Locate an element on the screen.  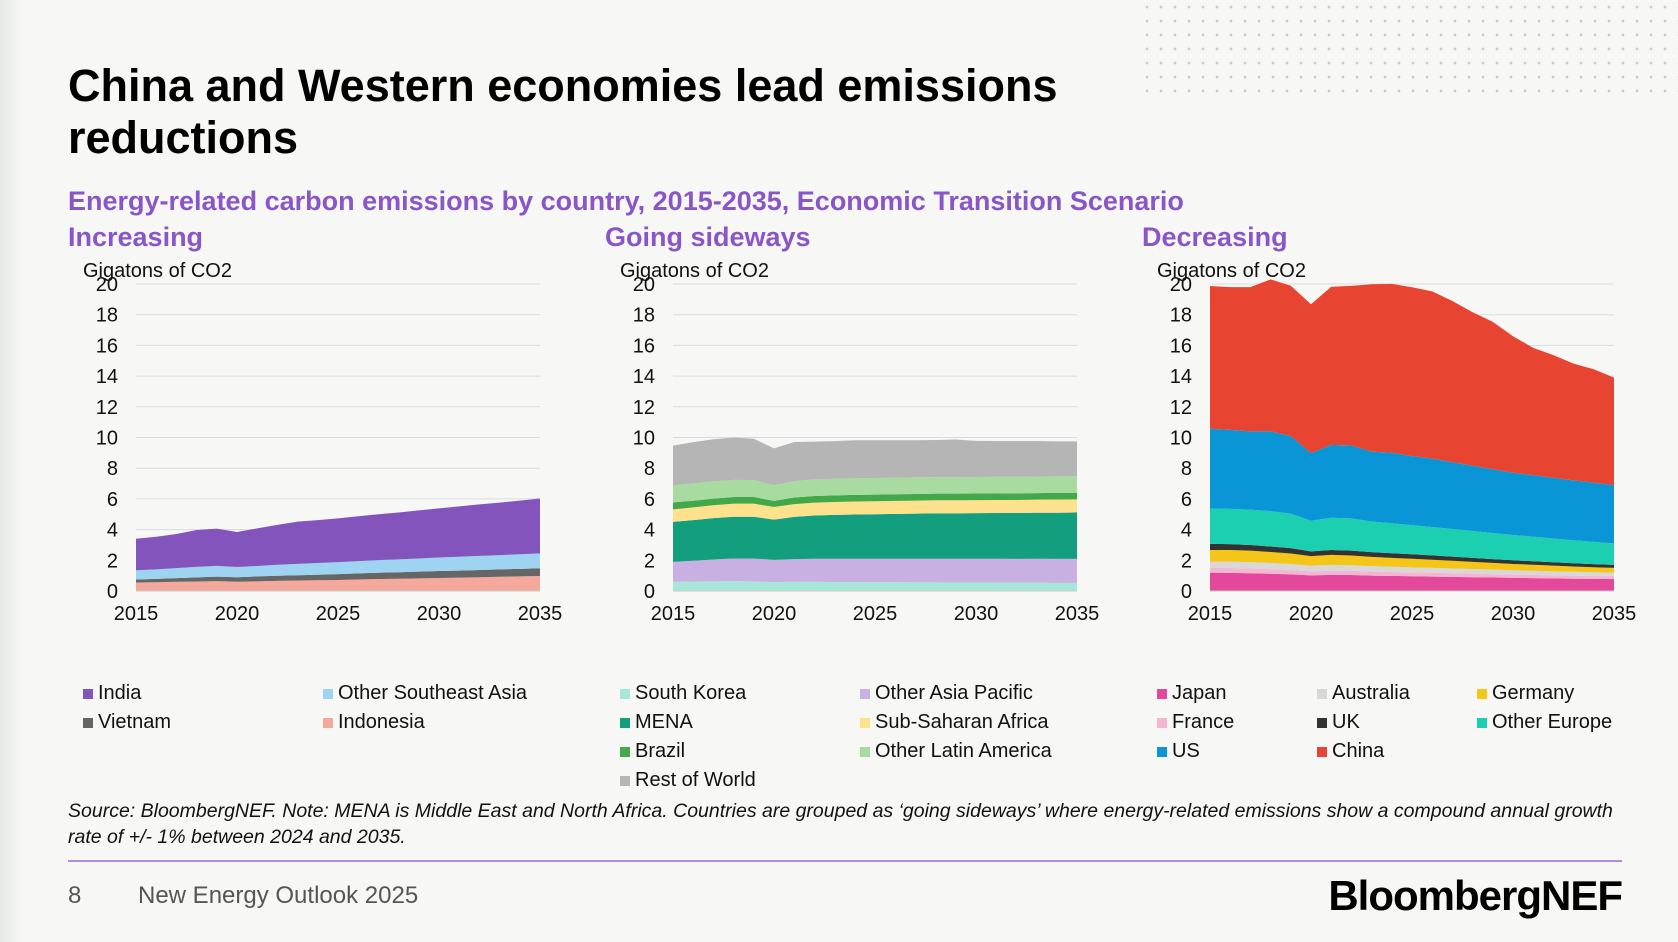
series-area-japan is located at coordinates (1412, 581).